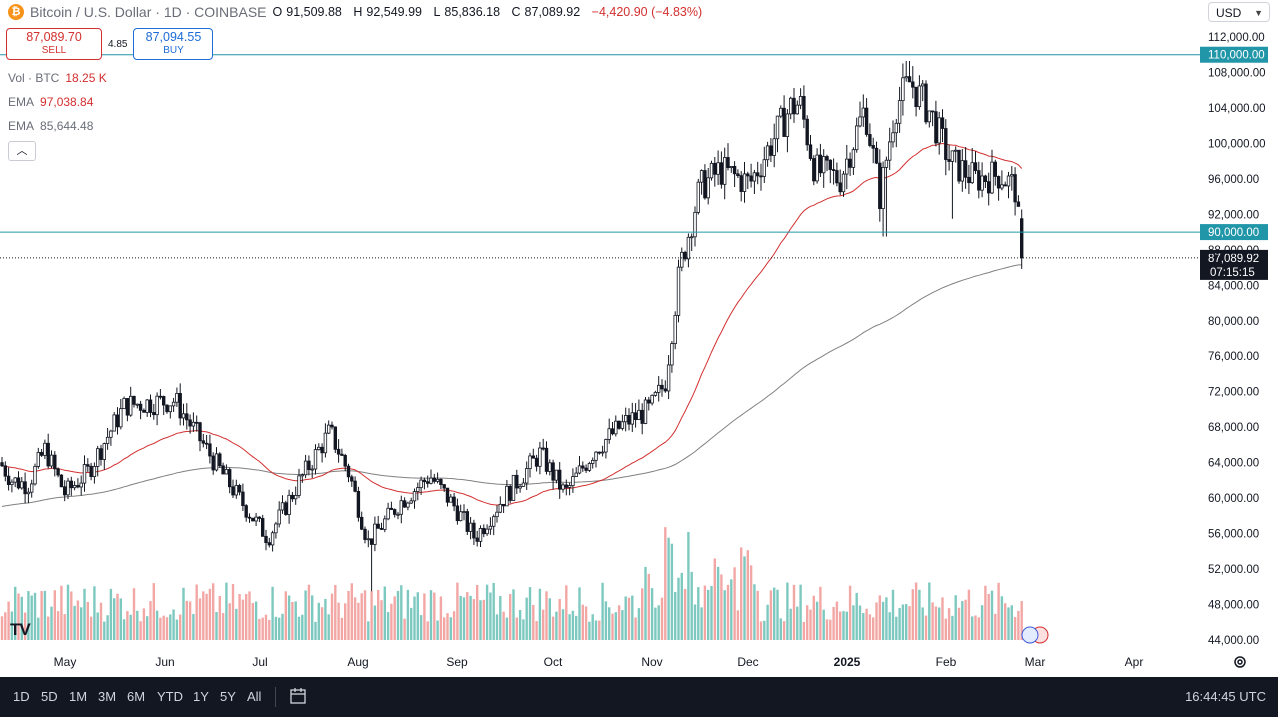 The height and width of the screenshot is (717, 1278). What do you see at coordinates (201, 696) in the screenshot?
I see `timeframe-1y: 1Y` at bounding box center [201, 696].